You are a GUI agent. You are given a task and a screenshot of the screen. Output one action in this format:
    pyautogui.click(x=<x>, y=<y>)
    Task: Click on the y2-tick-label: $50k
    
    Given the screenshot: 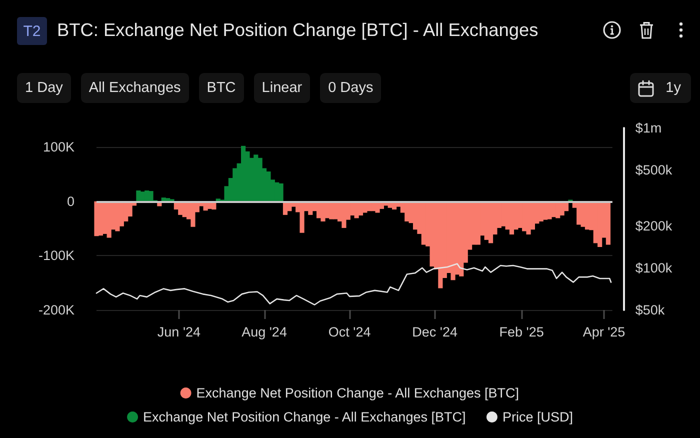 What is the action you would take?
    pyautogui.click(x=650, y=310)
    